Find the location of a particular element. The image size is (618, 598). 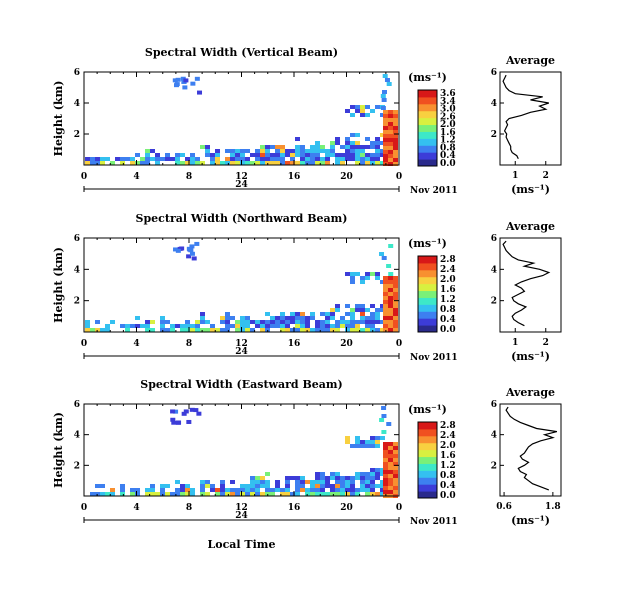

x-axis-label: Local Time is located at coordinates (242, 544).